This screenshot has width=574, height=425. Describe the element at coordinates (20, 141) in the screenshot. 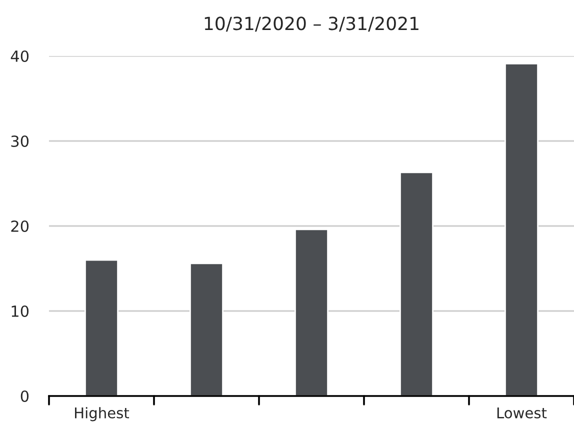

I see `y-tick-label: 30` at that location.